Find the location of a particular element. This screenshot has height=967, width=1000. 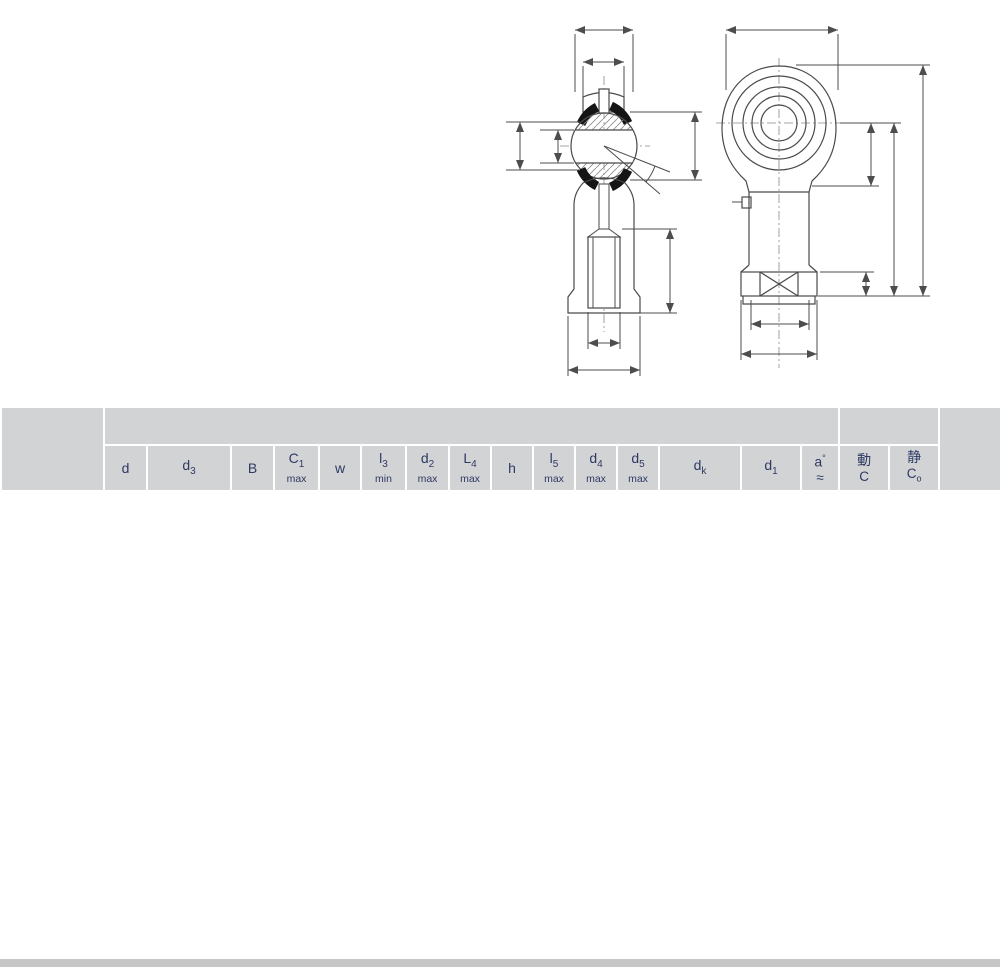

col-header-d2: d2 max is located at coordinates (427, 468).